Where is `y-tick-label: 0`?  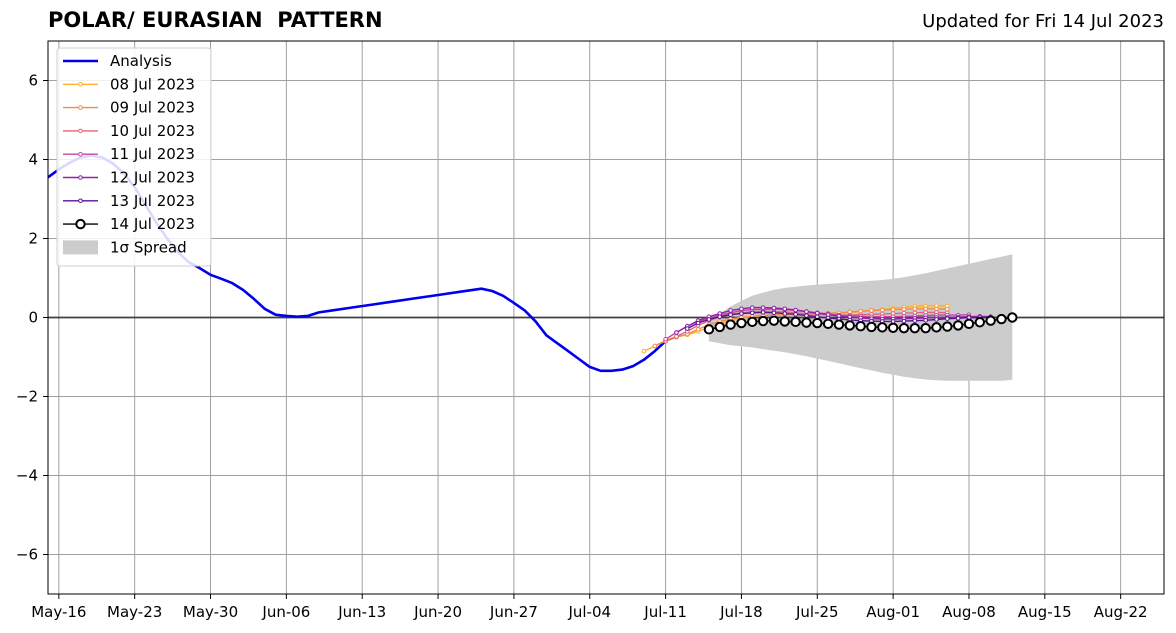 y-tick-label: 0 is located at coordinates (33, 318).